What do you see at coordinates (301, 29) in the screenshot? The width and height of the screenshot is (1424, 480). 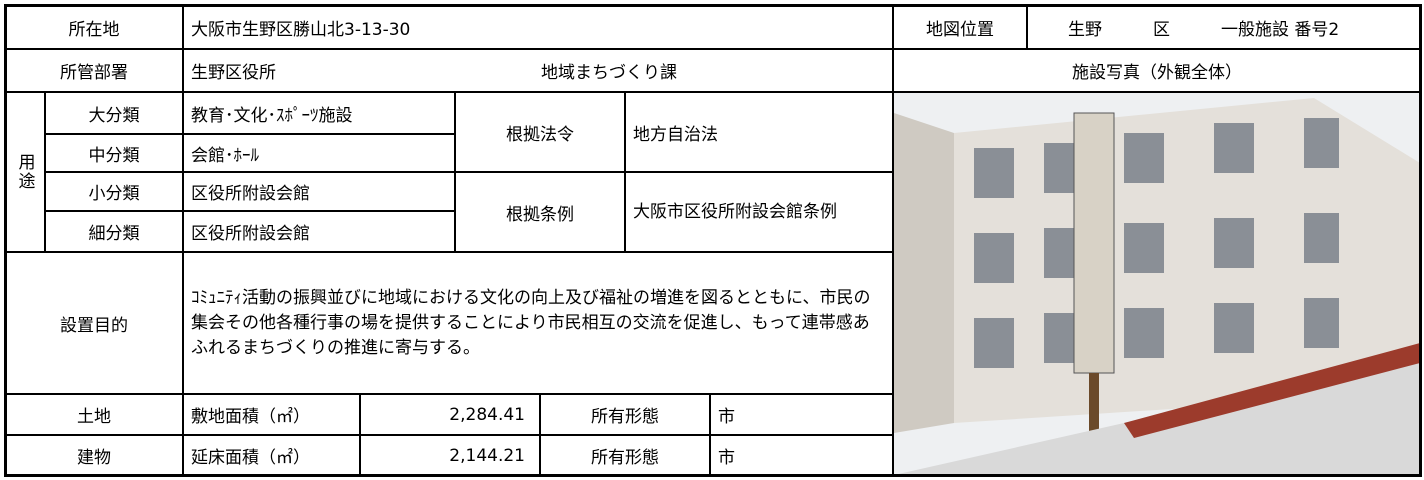 I see `address: 大阪市生野区勝山北3-13-30` at bounding box center [301, 29].